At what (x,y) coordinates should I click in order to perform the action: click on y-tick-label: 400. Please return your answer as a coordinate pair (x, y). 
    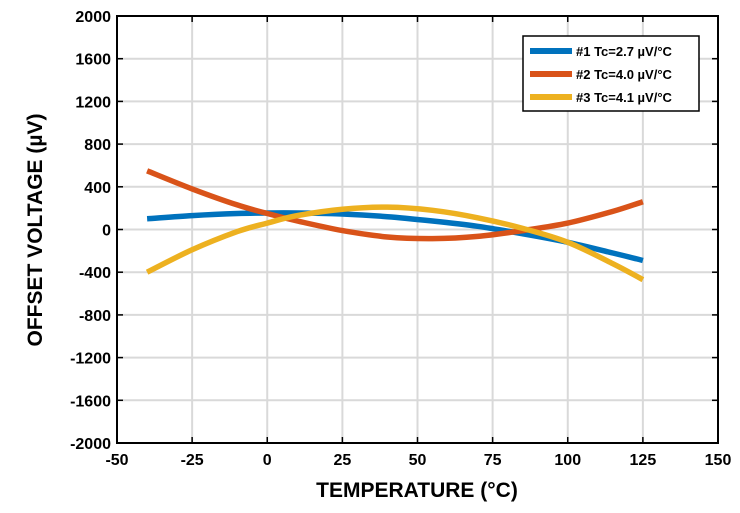
    Looking at the image, I should click on (97, 188).